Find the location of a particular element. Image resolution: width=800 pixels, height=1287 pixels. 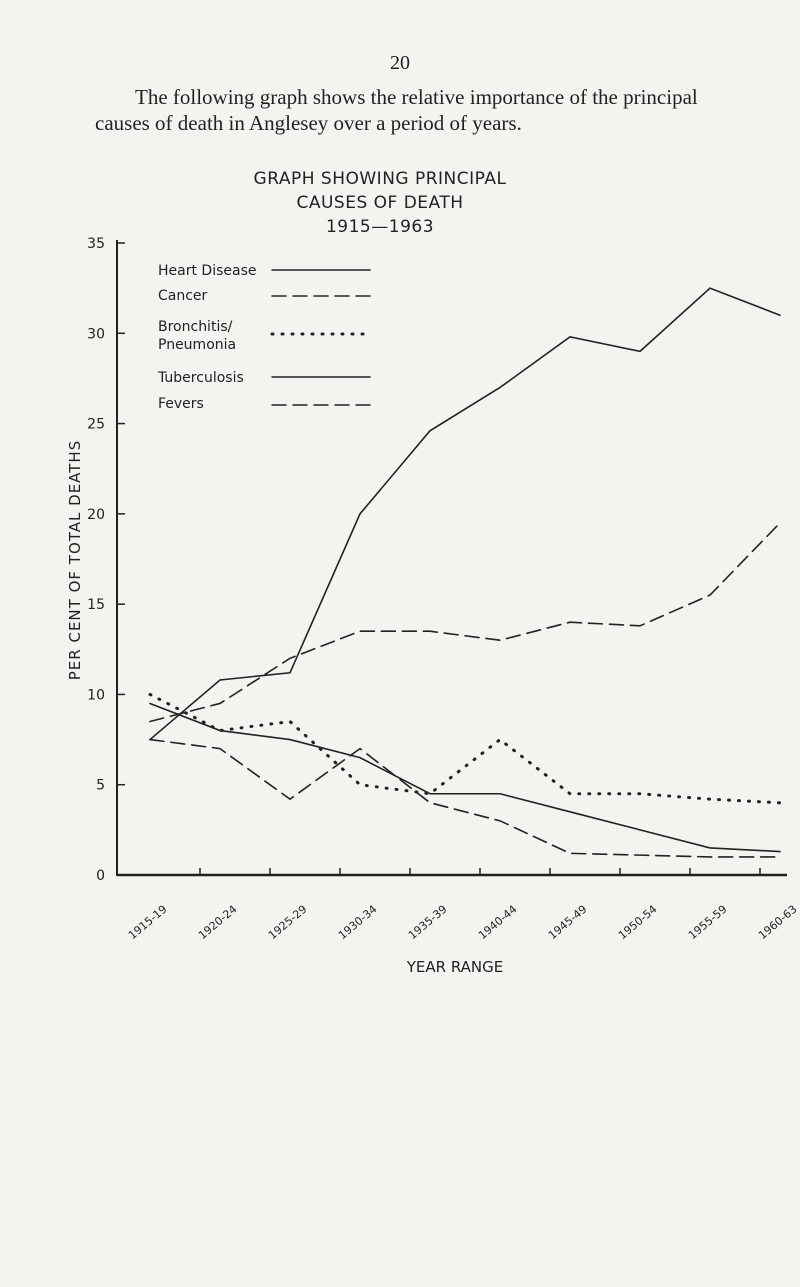

legend-label: Cancer is located at coordinates (183, 296).